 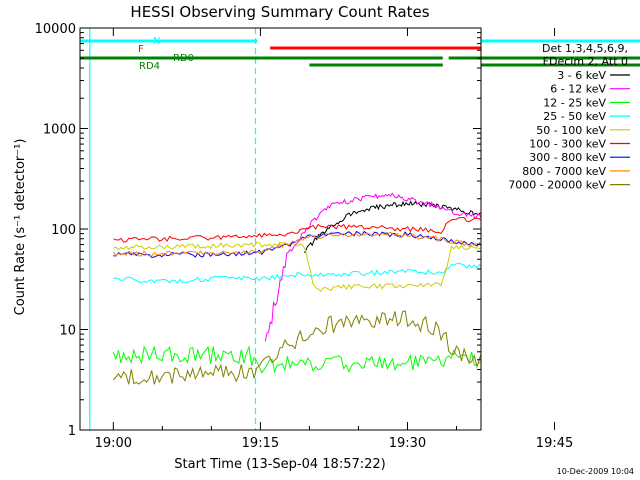 I want to click on legend-label-2: 12 - 25 keV, so click(x=574, y=102).